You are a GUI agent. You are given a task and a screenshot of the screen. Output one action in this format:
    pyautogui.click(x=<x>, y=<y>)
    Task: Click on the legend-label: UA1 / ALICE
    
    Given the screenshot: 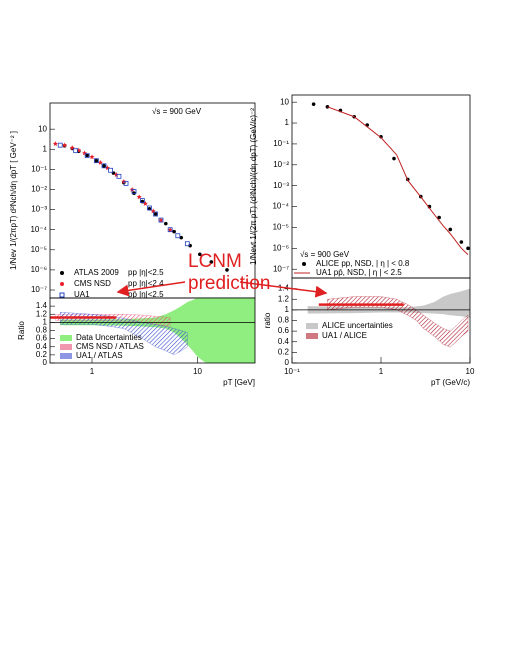 What is the action you would take?
    pyautogui.click(x=344, y=335)
    